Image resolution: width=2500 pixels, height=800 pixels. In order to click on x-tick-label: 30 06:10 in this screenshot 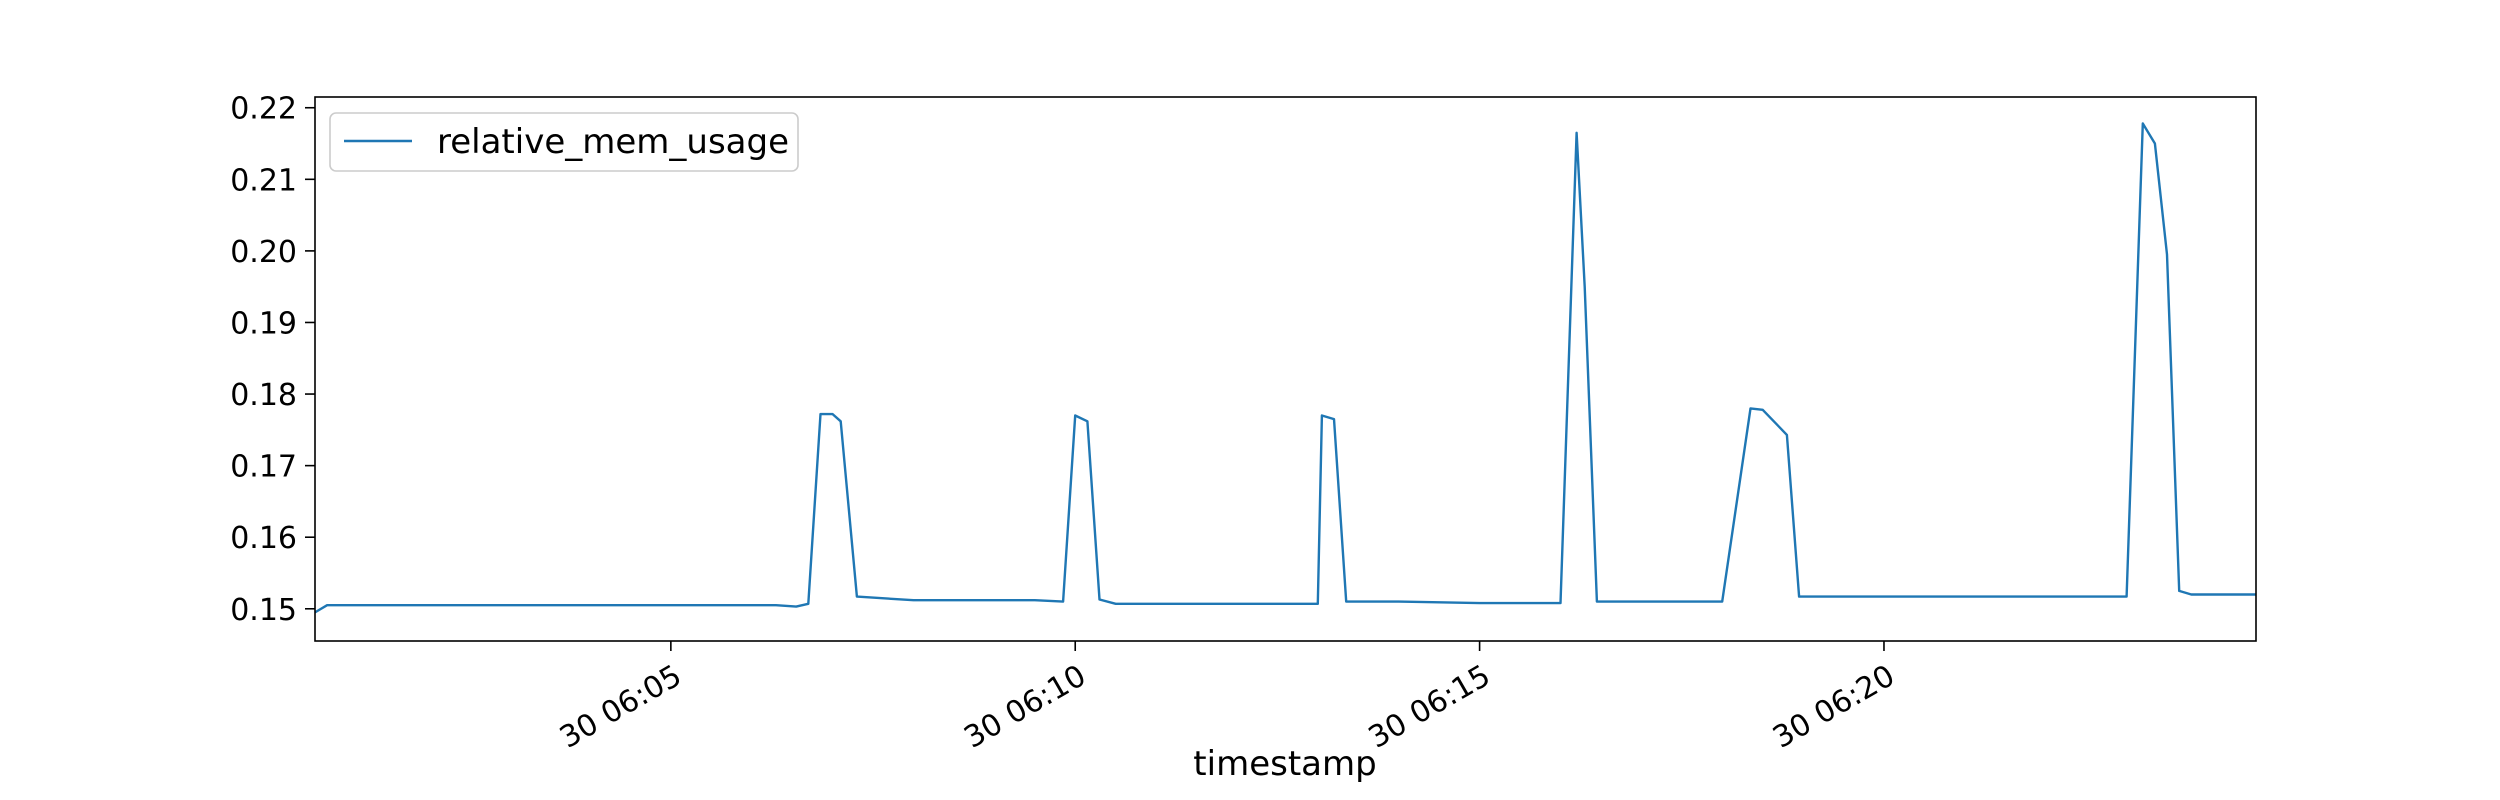, I will do `click(1025, 706)`.